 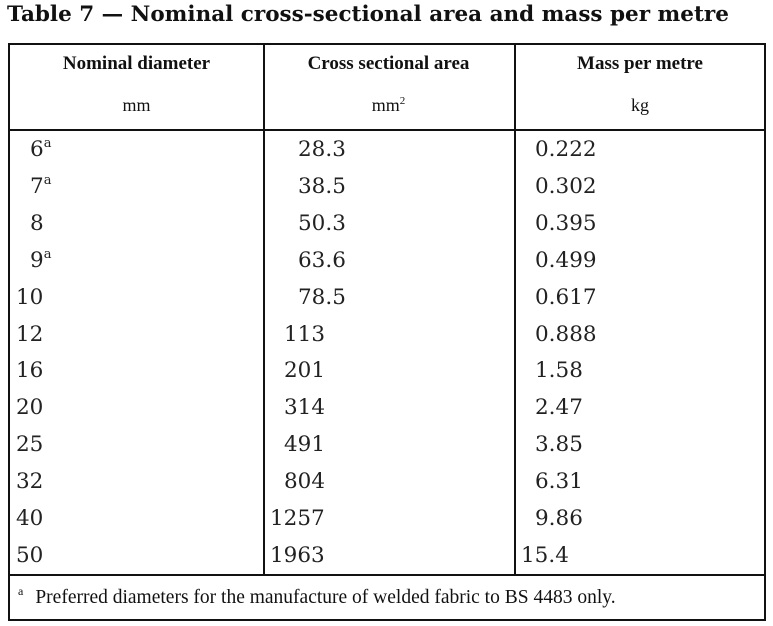 What do you see at coordinates (566, 149) in the screenshot?
I see `cell-mass-per-metre: 0.222` at bounding box center [566, 149].